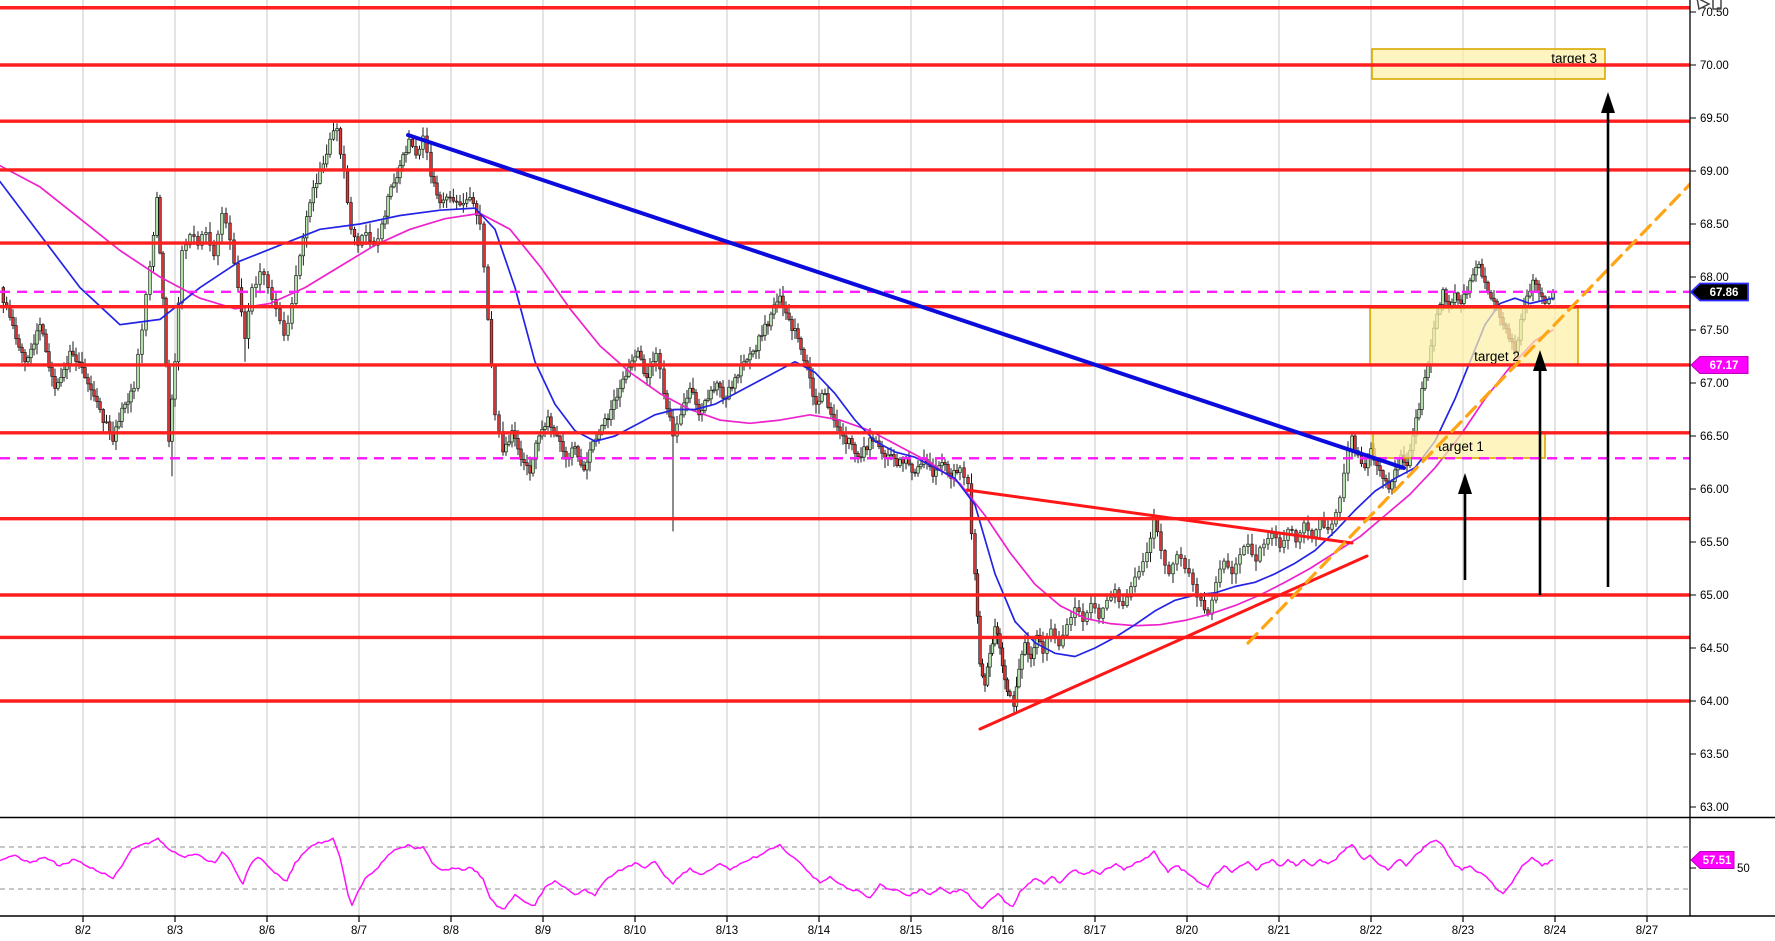 The image size is (1775, 941). What do you see at coordinates (1003, 931) in the screenshot?
I see `x-tick-8/16: 8/16` at bounding box center [1003, 931].